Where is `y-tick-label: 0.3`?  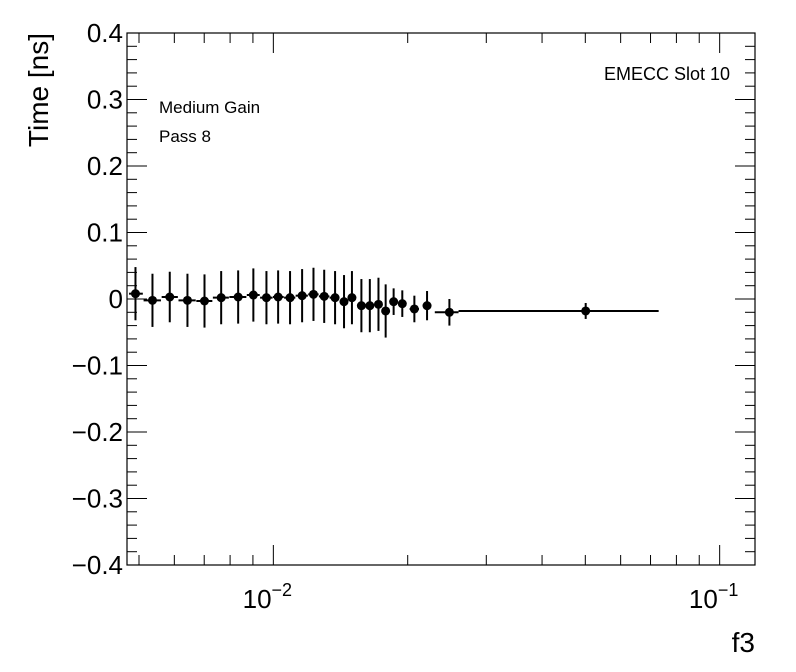 y-tick-label: 0.3 is located at coordinates (105, 100).